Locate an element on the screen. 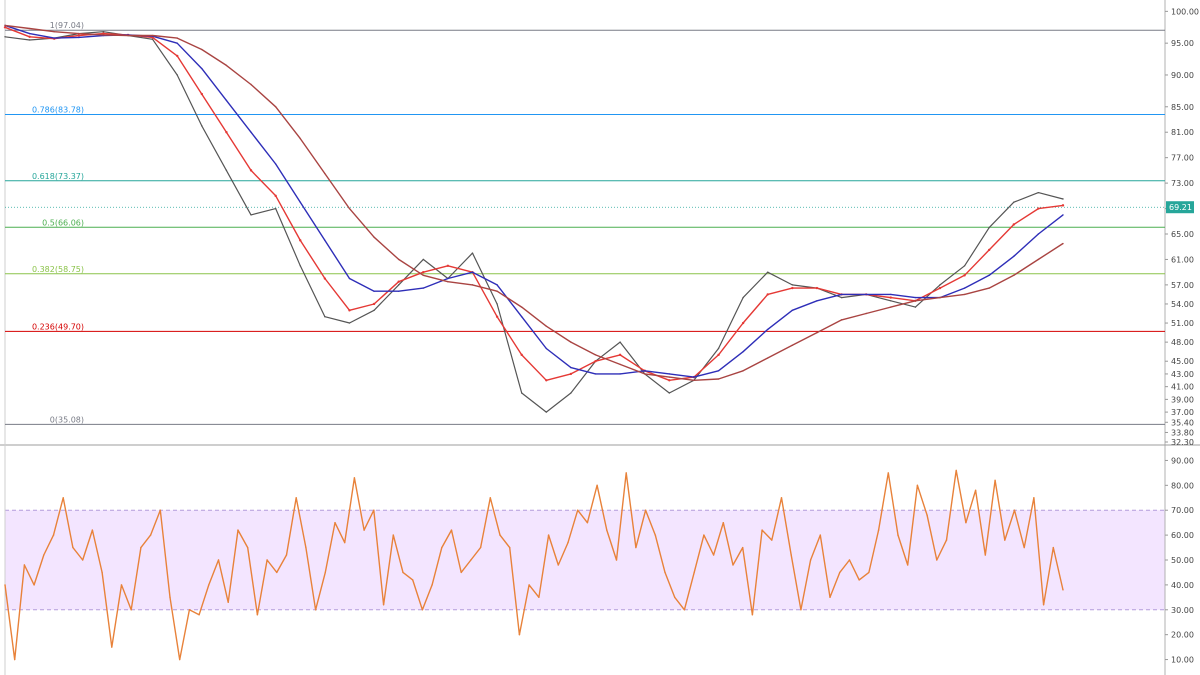 The image size is (1200, 675). fib-level-label: 0(35.08) is located at coordinates (67, 419).